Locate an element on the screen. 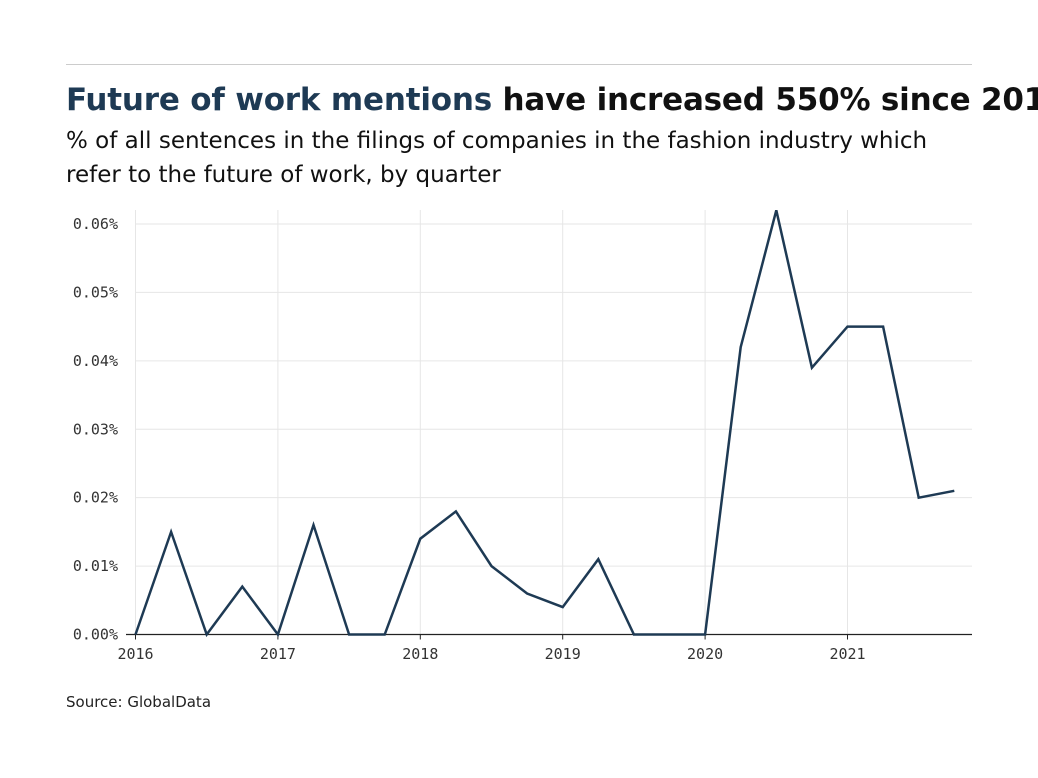 Image resolution: width=1038 pixels, height=778 pixels. y-tick-label: 0.03% is located at coordinates (95, 429).